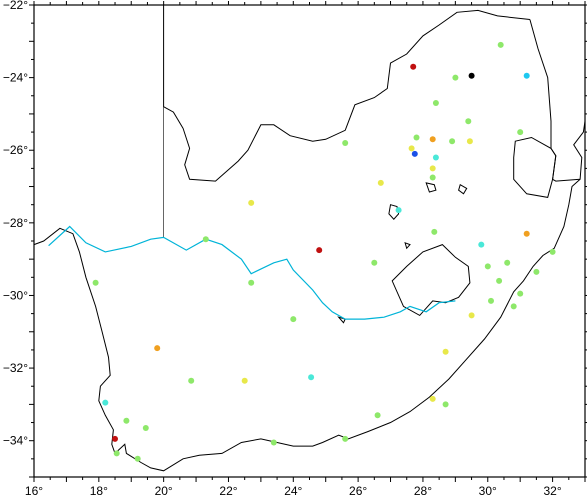 The image size is (587, 500). I want to click on orange-river, so click(252, 272).